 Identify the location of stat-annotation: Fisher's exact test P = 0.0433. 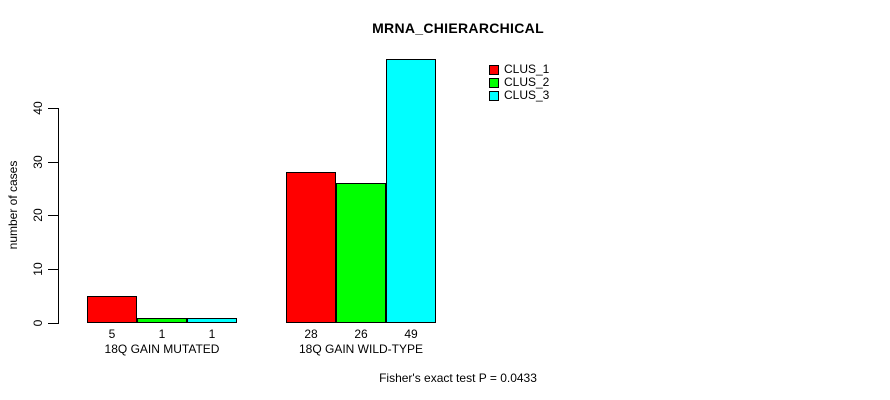
(458, 378).